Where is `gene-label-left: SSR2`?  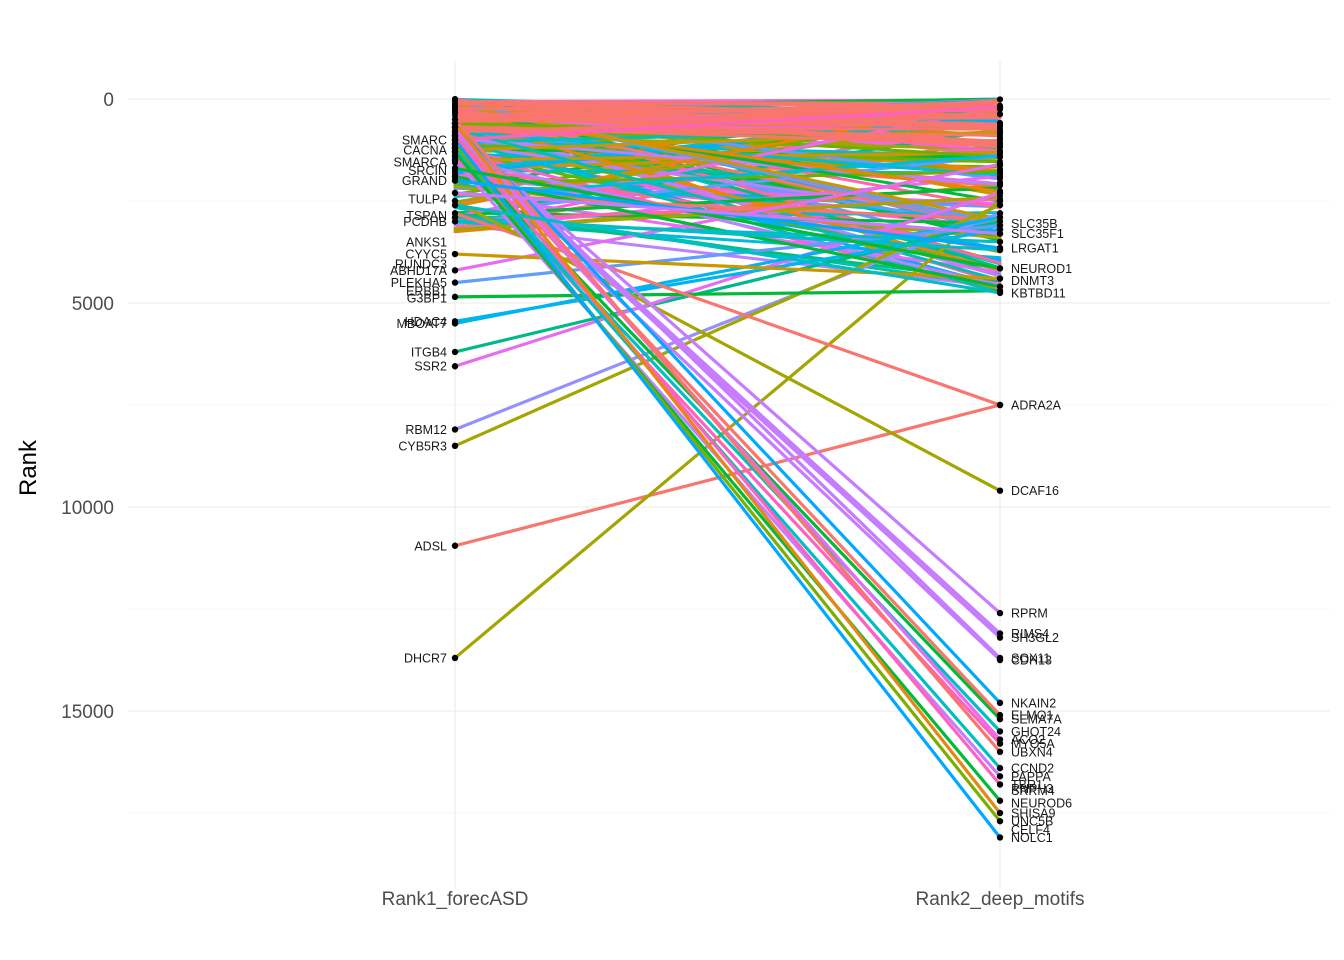
gene-label-left: SSR2 is located at coordinates (430, 367).